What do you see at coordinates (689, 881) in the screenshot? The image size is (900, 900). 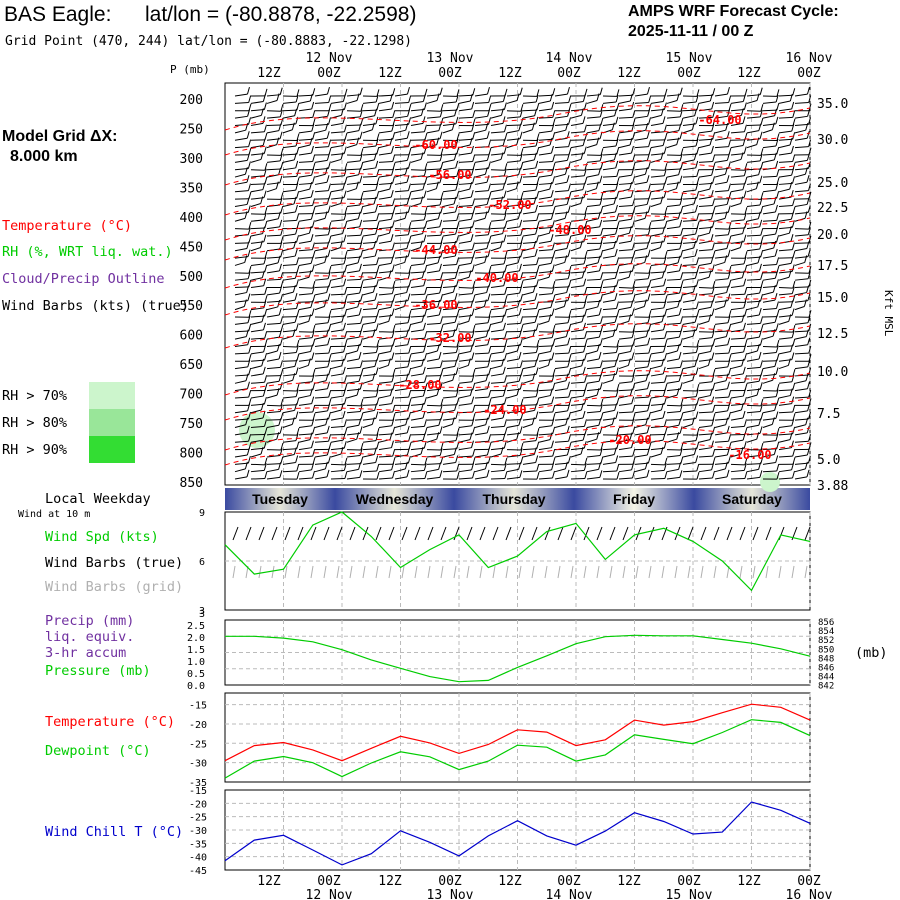 I see `bottom-hour-label: 00Z` at bounding box center [689, 881].